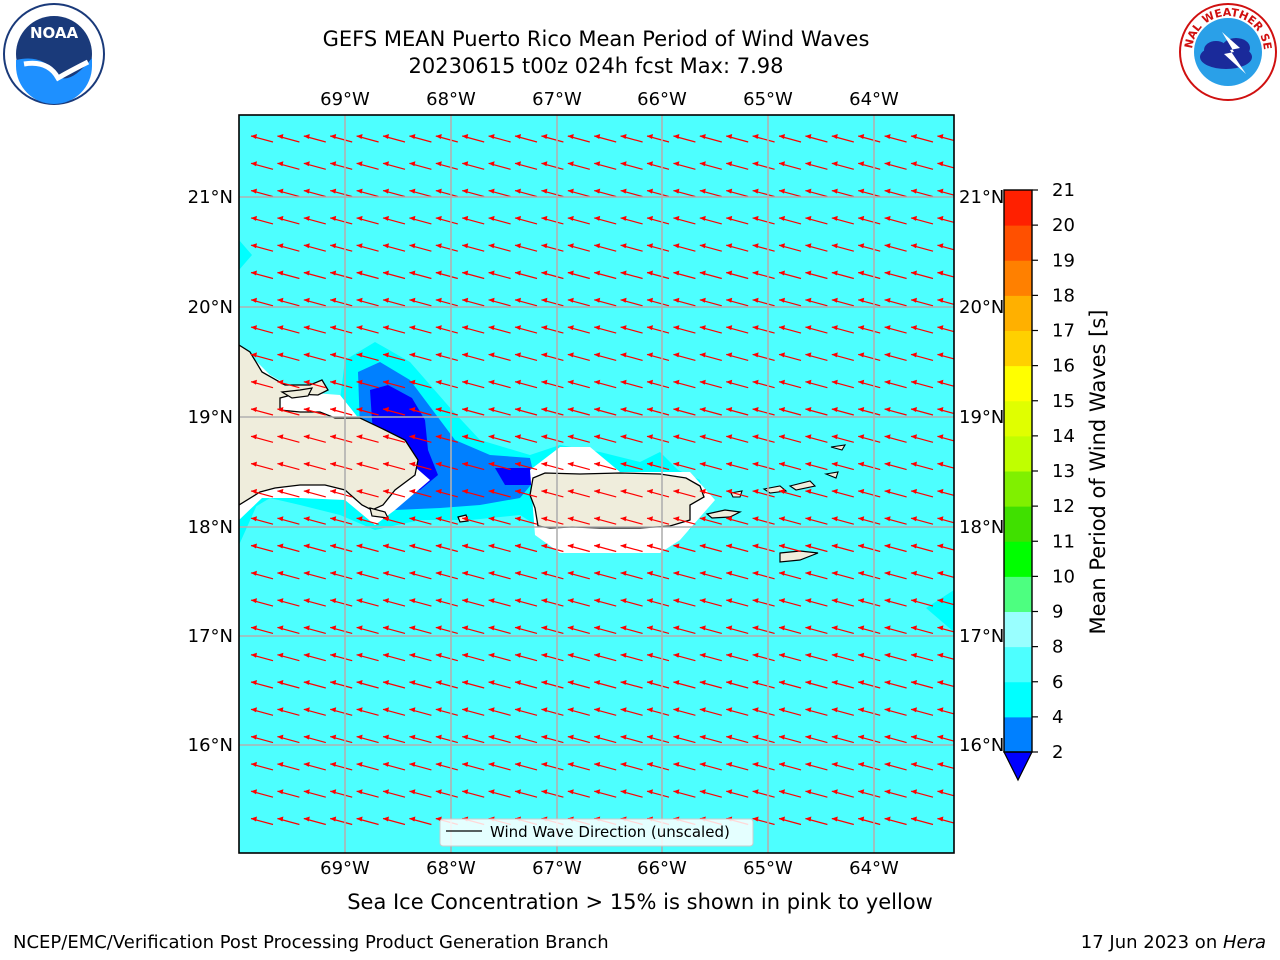 The image size is (1280, 960). What do you see at coordinates (1057, 612) in the screenshot?
I see `colorbar-tick-label: 9` at bounding box center [1057, 612].